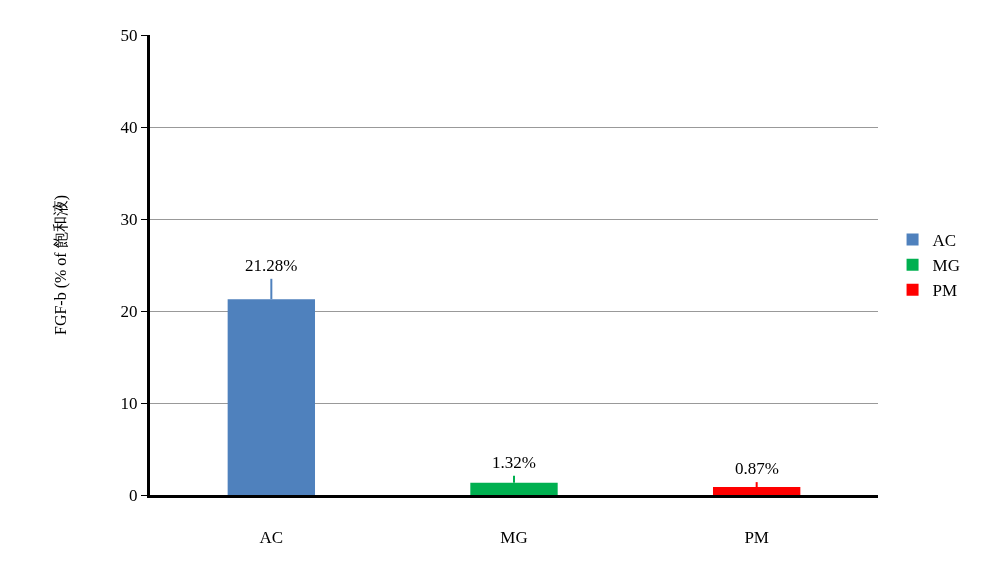  I want to click on legend-label: PM, so click(945, 291).